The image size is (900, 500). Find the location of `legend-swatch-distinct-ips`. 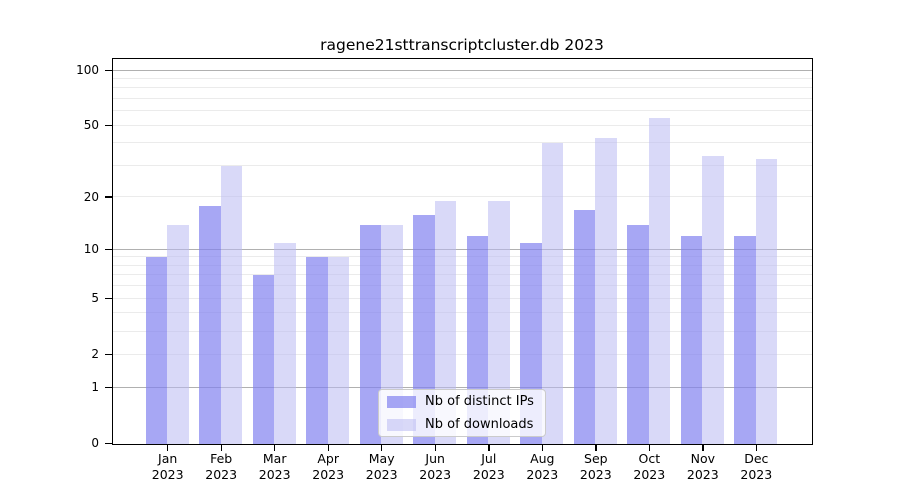

legend-swatch-distinct-ips is located at coordinates (401, 401).